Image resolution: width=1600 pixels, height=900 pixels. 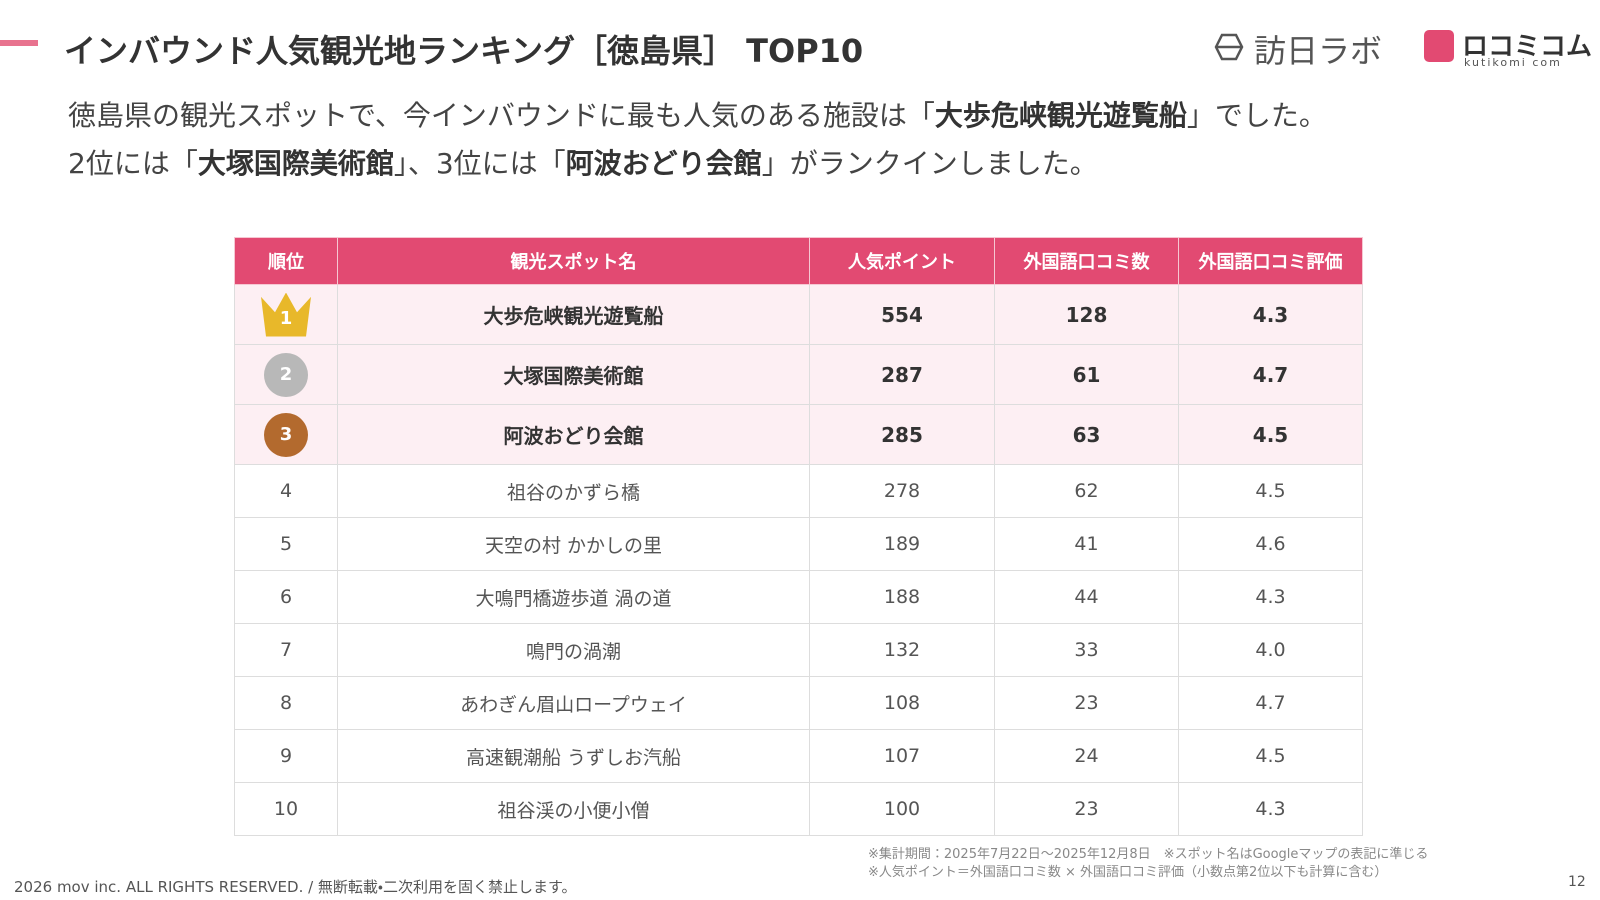 What do you see at coordinates (1086, 597) in the screenshot?
I see `table-cell: 44` at bounding box center [1086, 597].